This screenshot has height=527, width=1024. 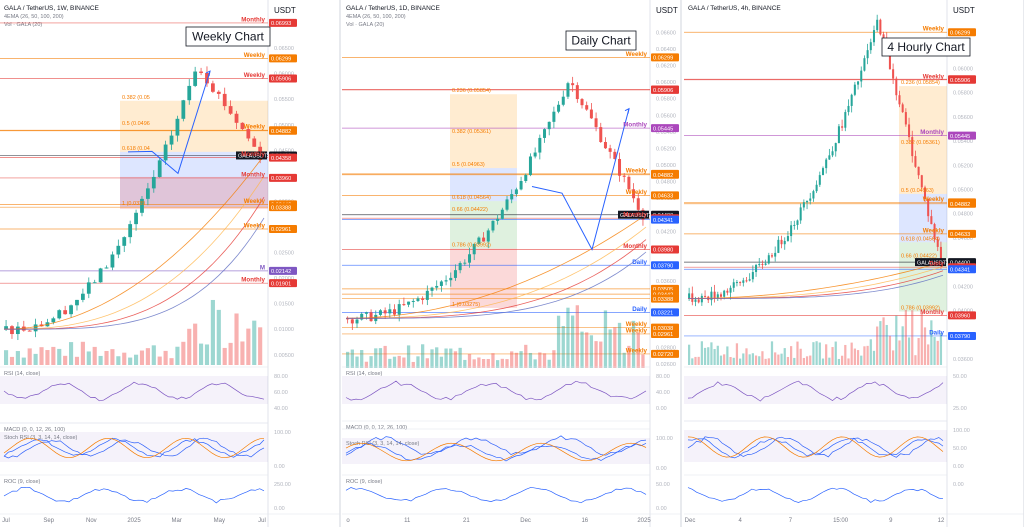 What do you see at coordinates (284, 254) in the screenshot?
I see `price-tick-label: 0.02500` at bounding box center [284, 254].